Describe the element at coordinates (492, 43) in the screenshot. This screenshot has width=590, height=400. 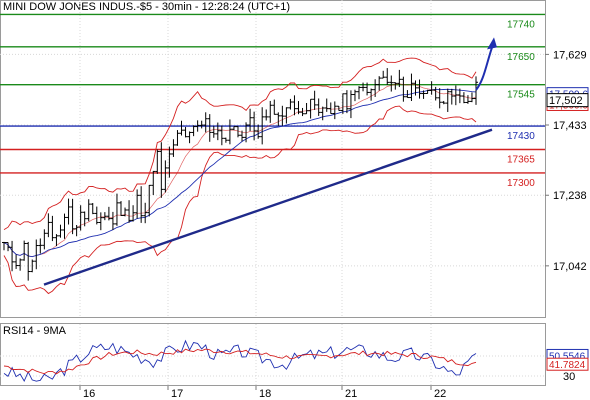
I see `forecast-arrow-head` at that location.